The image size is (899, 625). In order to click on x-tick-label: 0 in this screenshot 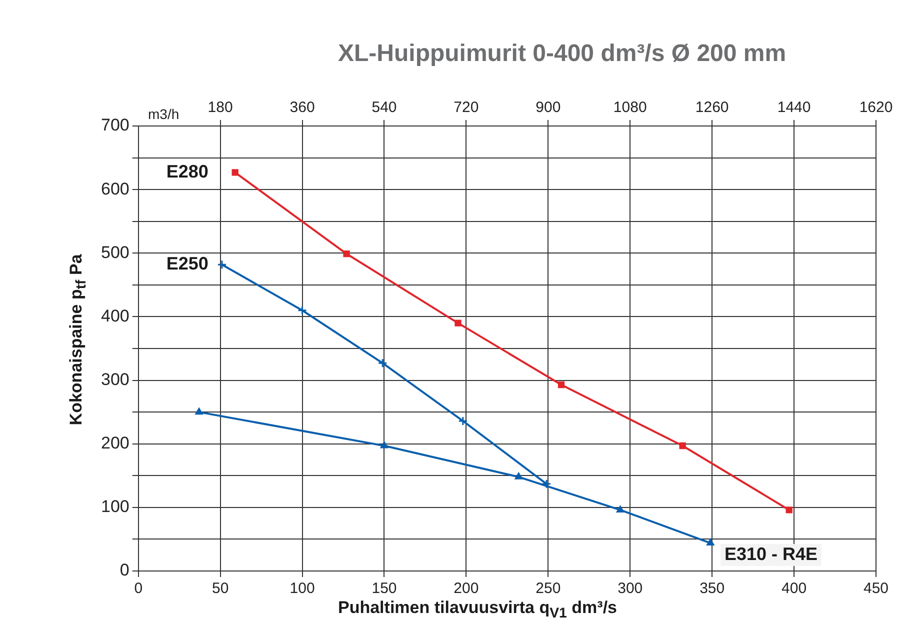, I will do `click(138, 589)`.